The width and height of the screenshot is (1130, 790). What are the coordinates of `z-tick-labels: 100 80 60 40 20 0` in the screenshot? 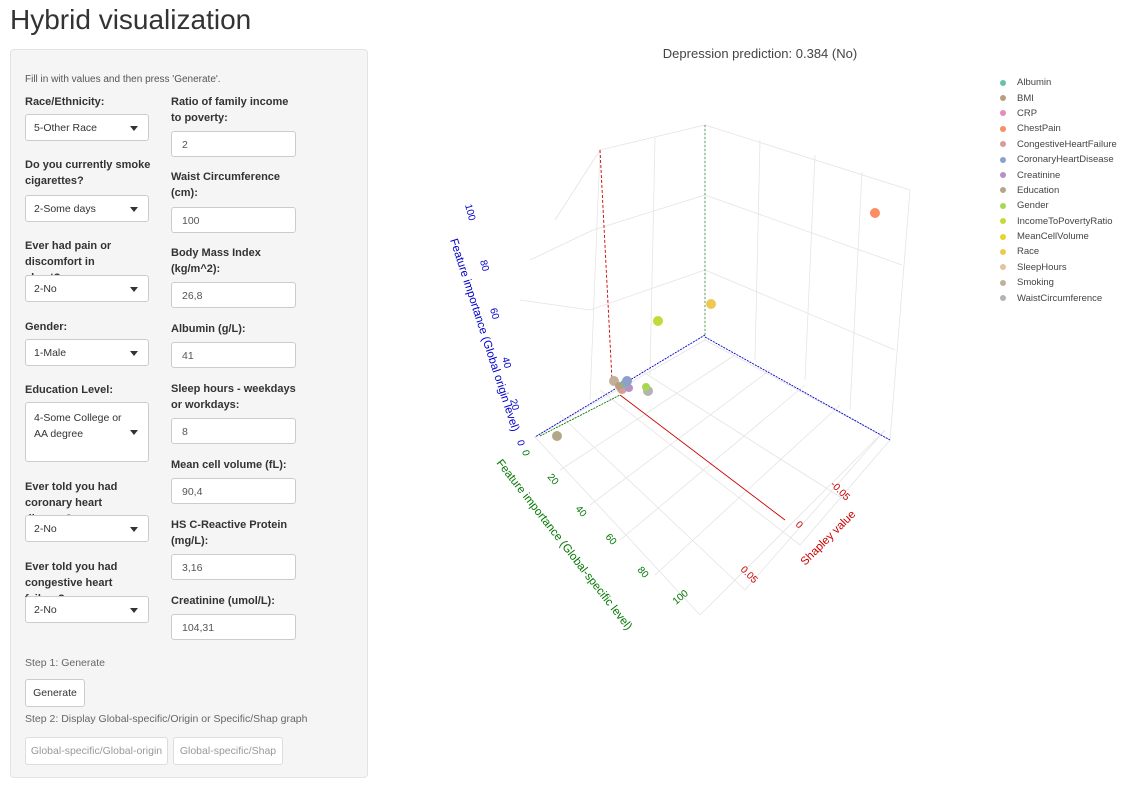 It's located at (494, 325).